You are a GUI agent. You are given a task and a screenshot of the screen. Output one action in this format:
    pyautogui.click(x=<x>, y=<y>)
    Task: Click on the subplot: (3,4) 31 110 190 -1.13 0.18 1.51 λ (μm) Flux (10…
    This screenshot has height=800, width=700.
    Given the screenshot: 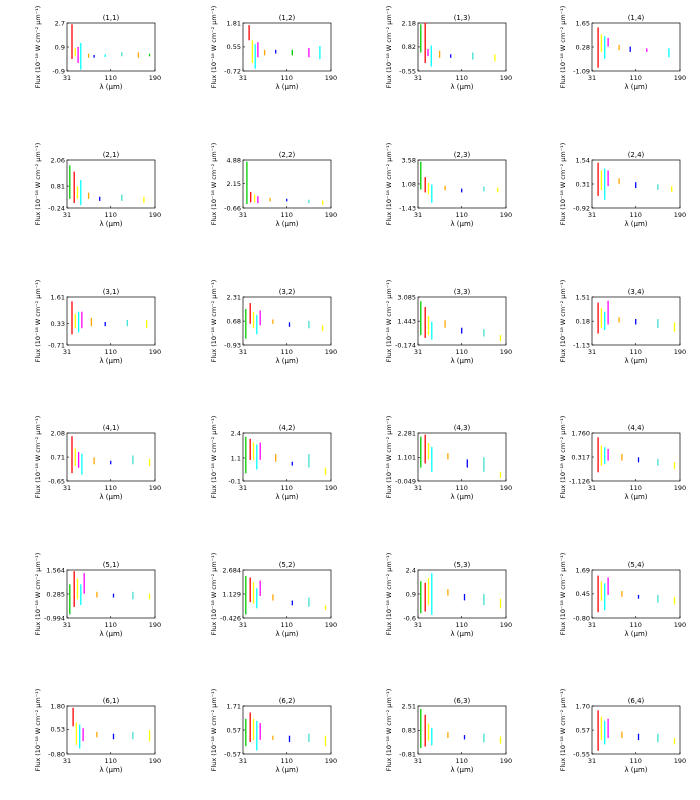 What is the action you would take?
    pyautogui.click(x=622, y=322)
    